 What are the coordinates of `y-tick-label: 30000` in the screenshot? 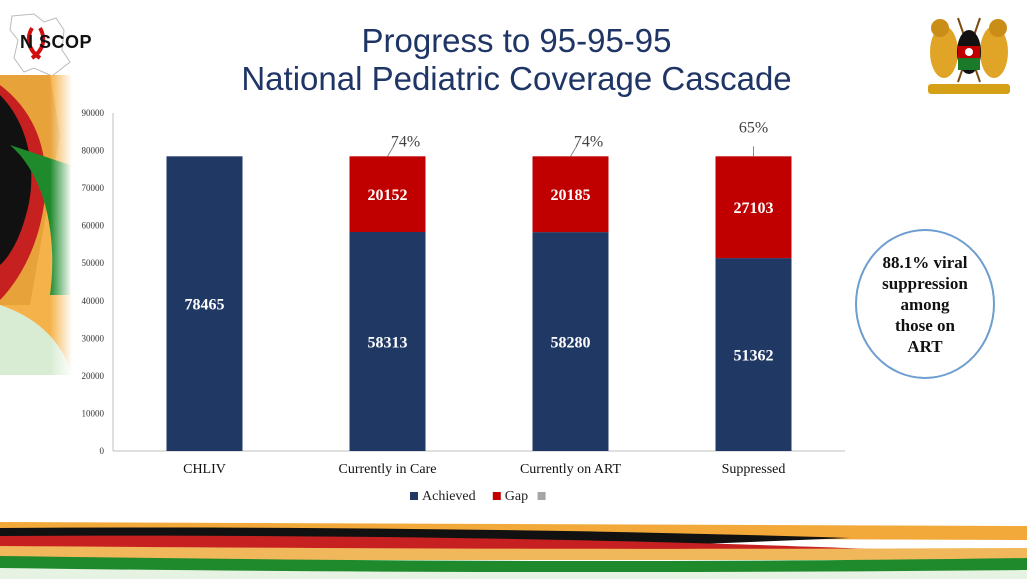 It's located at (93, 338).